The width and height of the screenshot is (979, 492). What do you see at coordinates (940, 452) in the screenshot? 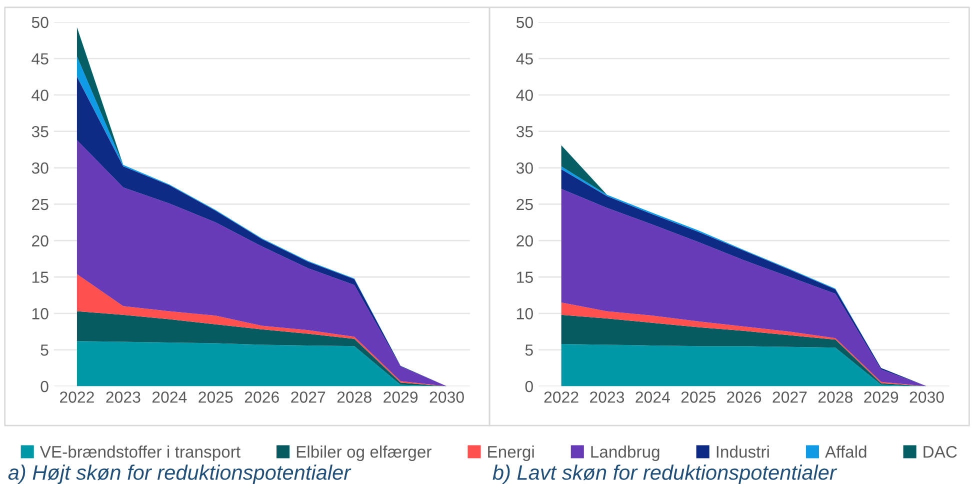
I see `legend-label: DAC` at bounding box center [940, 452].